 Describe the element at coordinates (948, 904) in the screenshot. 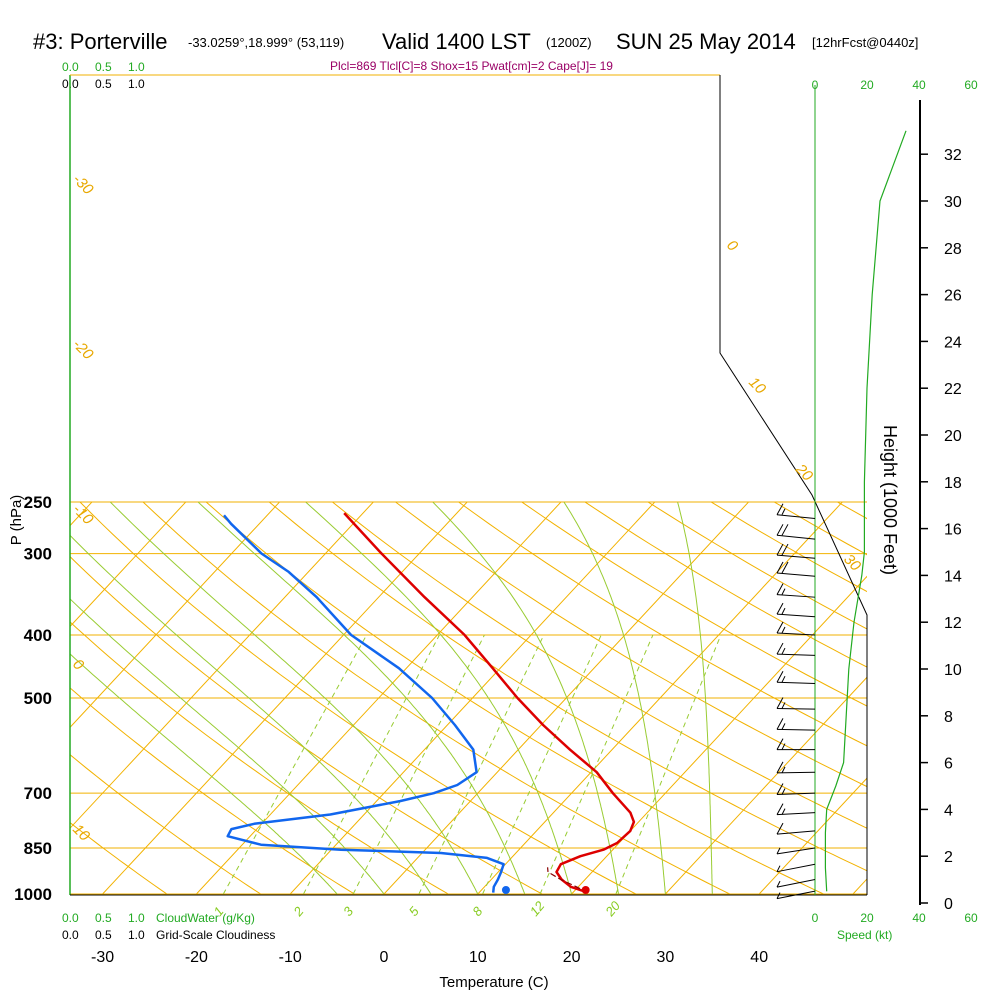

I see `height-tick-label: 0` at that location.